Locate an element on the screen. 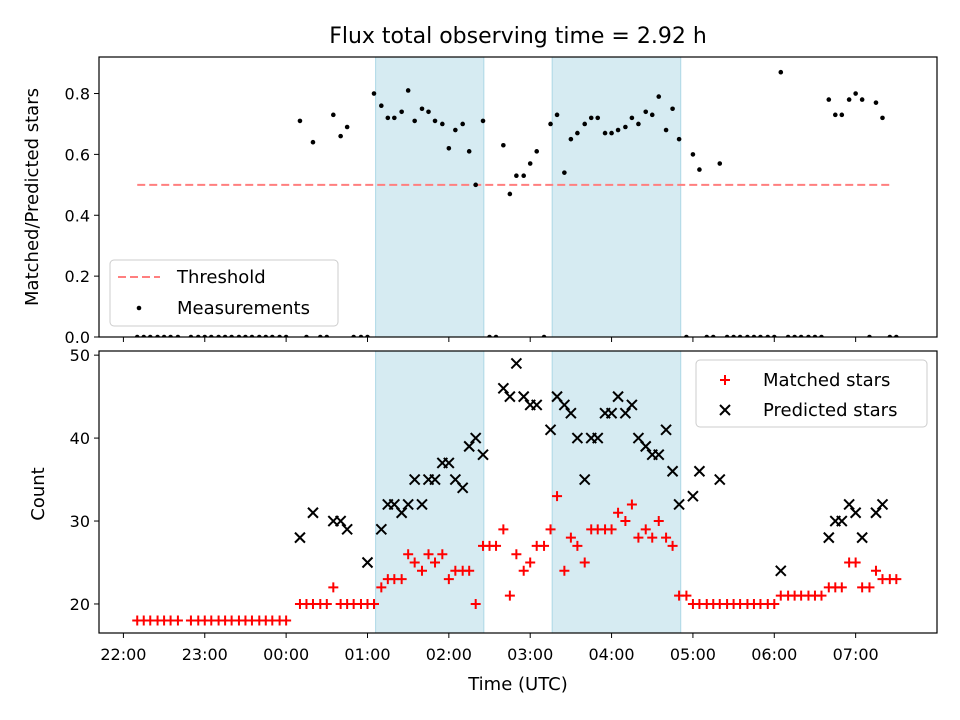 This screenshot has width=960, height=720. legend-matched-swatch is located at coordinates (725, 380).